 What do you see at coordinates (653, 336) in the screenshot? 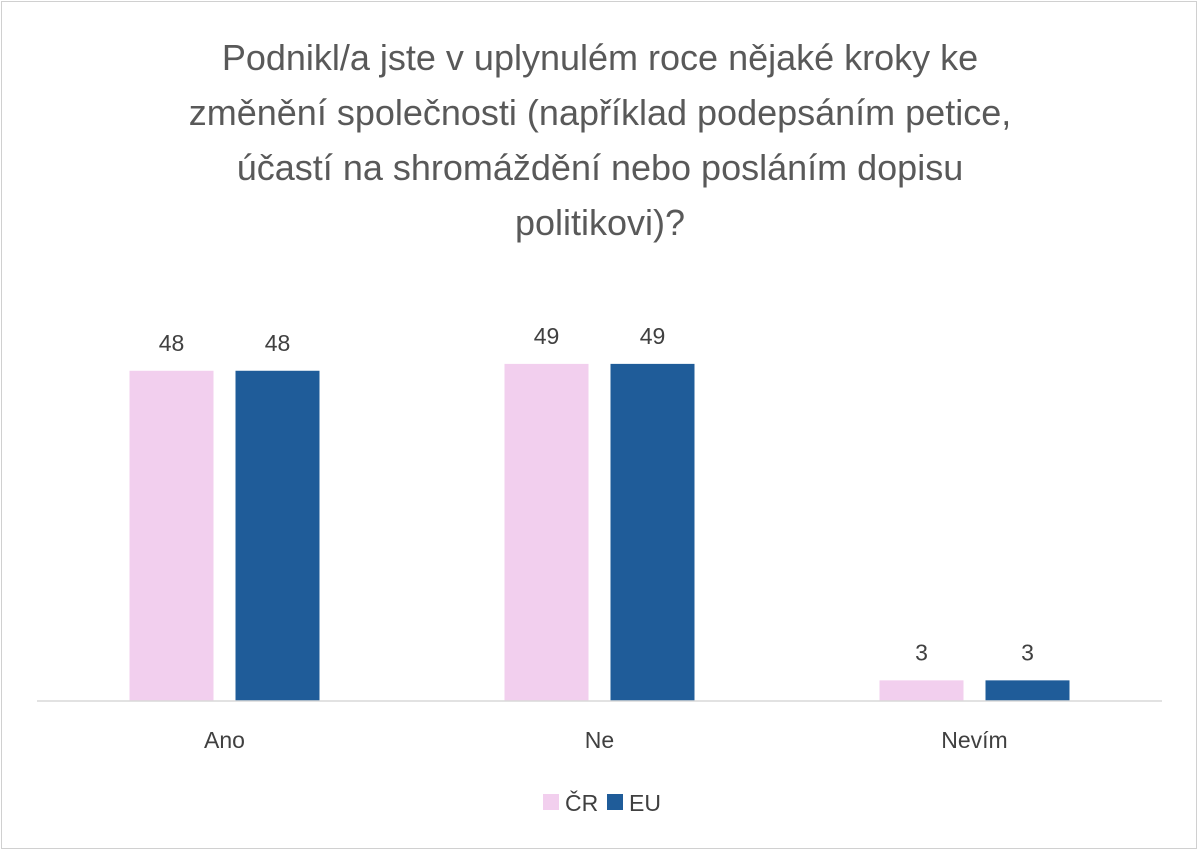
I see `data-label-ne-eu: 49` at bounding box center [653, 336].